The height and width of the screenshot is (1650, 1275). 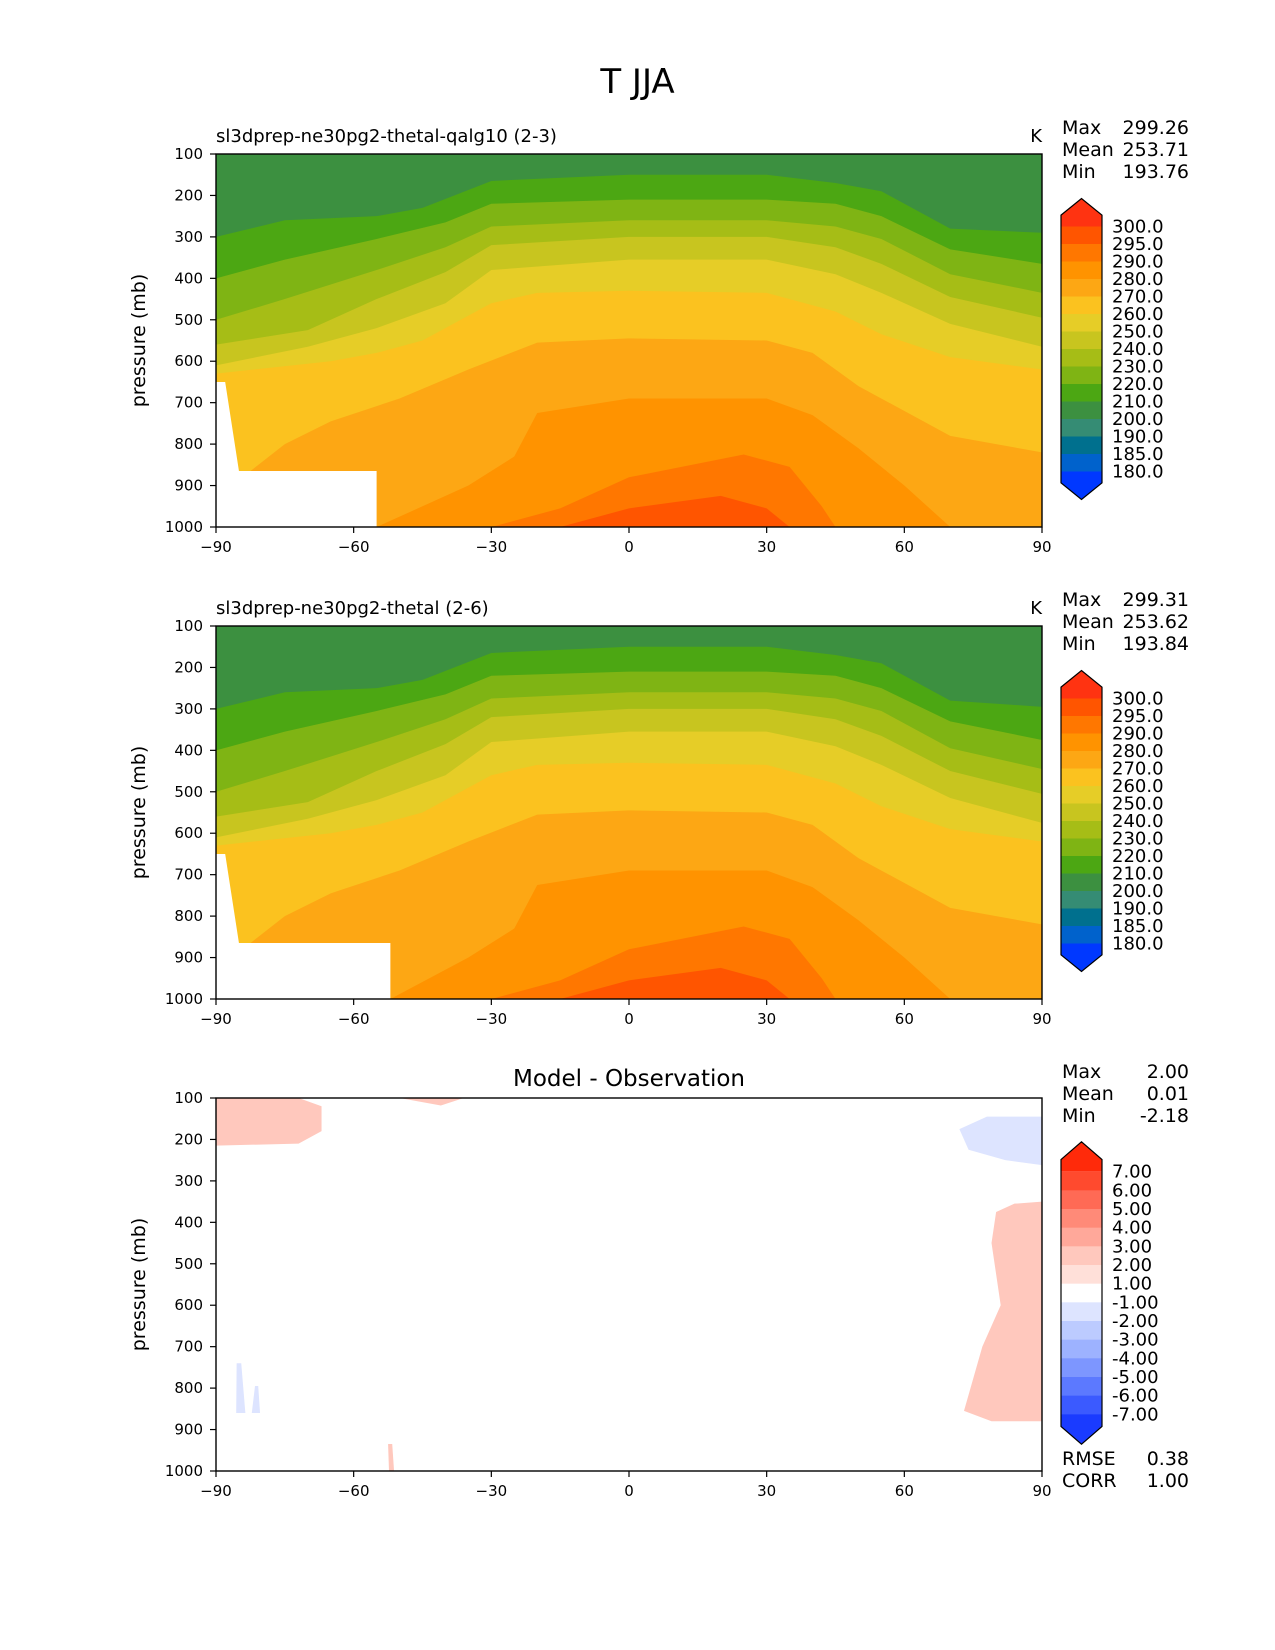 I want to click on stat-value-max: 2.00, so click(x=1168, y=1072).